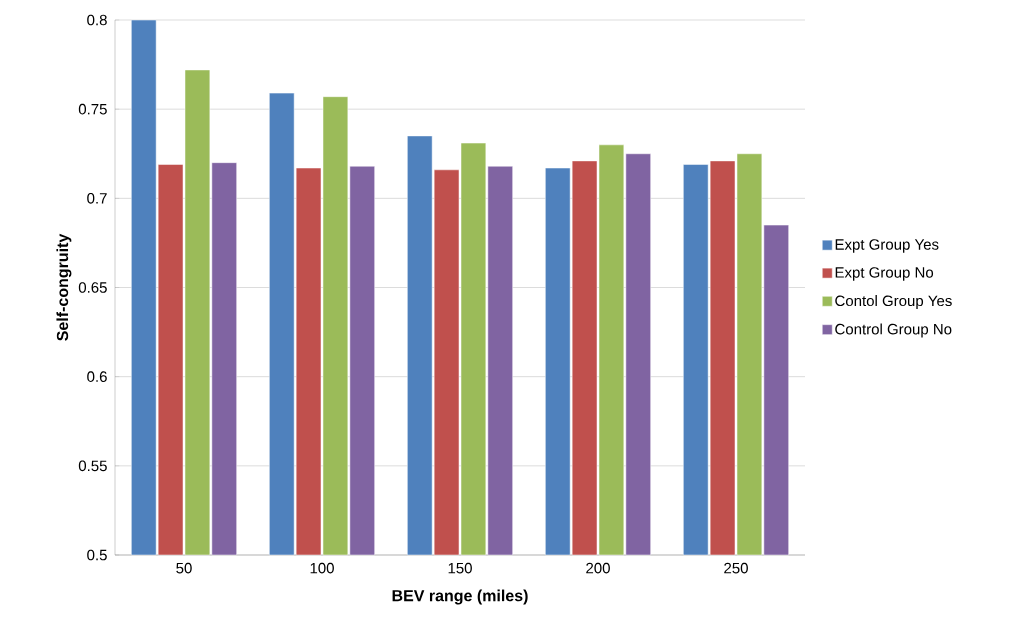  I want to click on y-tick-label: 0.75, so click(92, 109).